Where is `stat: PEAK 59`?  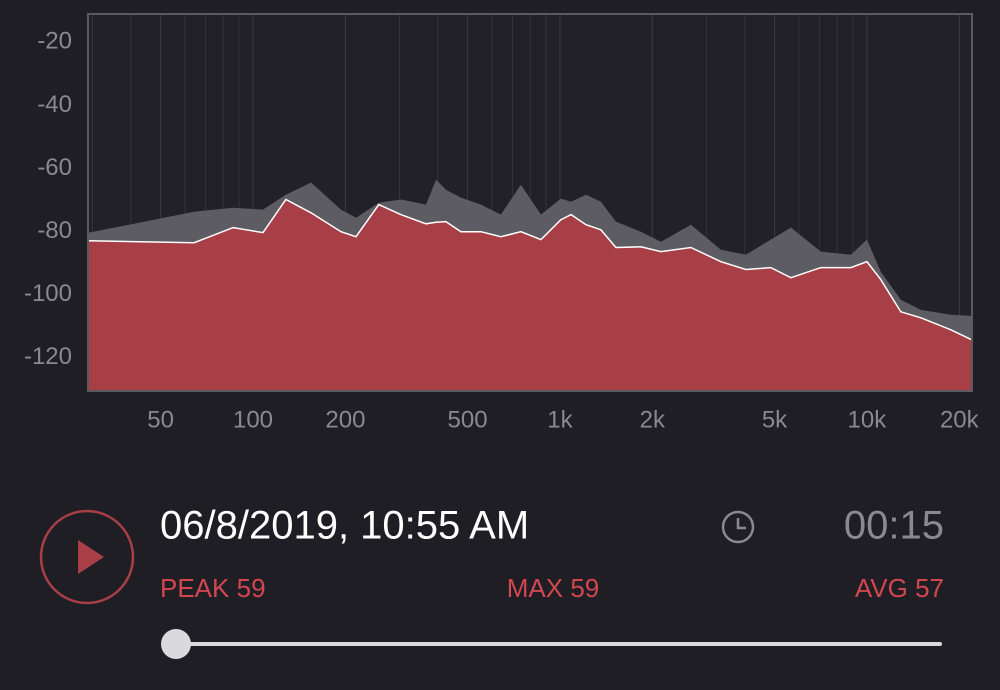 stat: PEAK 59 is located at coordinates (213, 588).